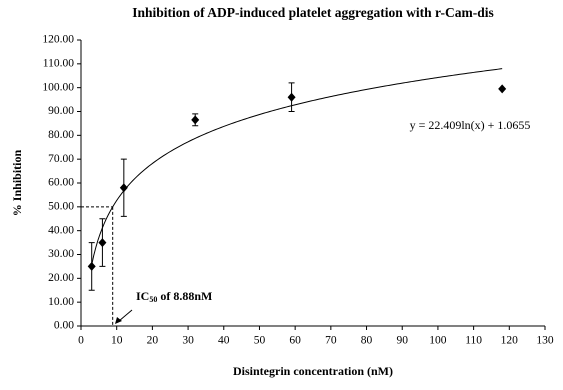  What do you see at coordinates (61, 254) in the screenshot?
I see `y-tick-label: 30.00` at bounding box center [61, 254].